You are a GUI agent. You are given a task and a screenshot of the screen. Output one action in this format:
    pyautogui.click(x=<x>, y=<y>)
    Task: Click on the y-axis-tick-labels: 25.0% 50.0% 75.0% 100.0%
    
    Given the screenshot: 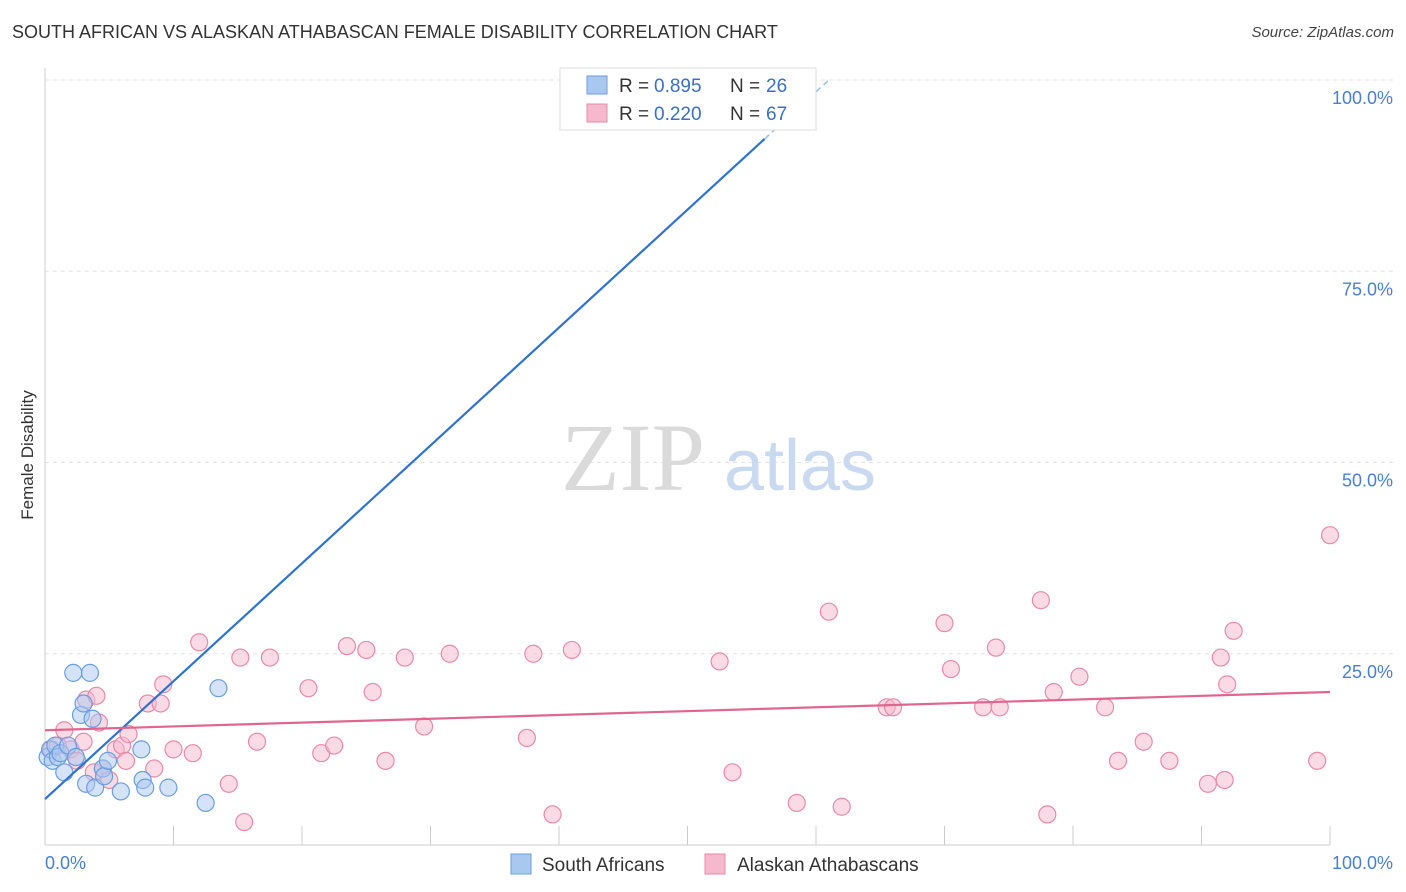 What is the action you would take?
    pyautogui.click(x=1362, y=385)
    